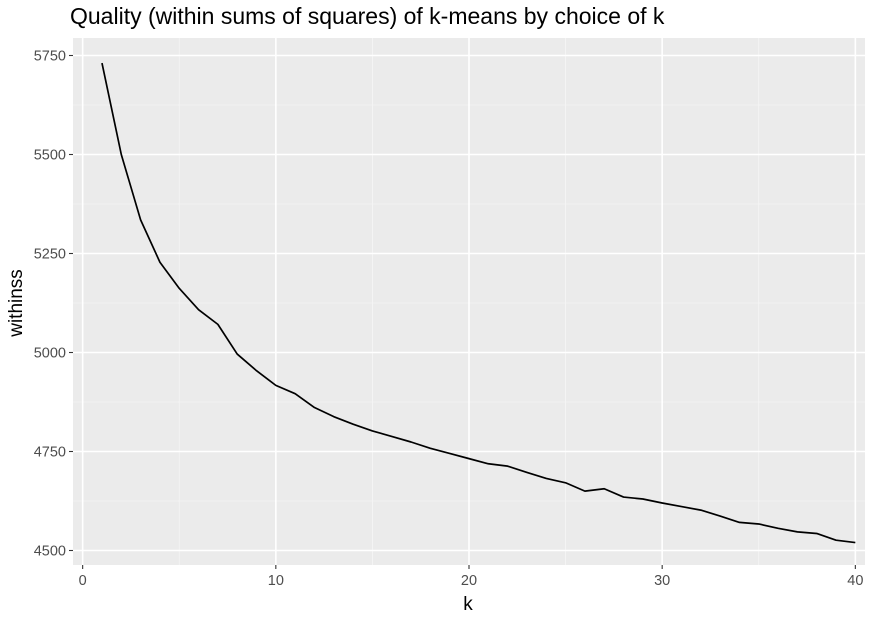 This screenshot has width=889, height=622. Describe the element at coordinates (50, 255) in the screenshot. I see `y-tick-label: 5250` at that location.